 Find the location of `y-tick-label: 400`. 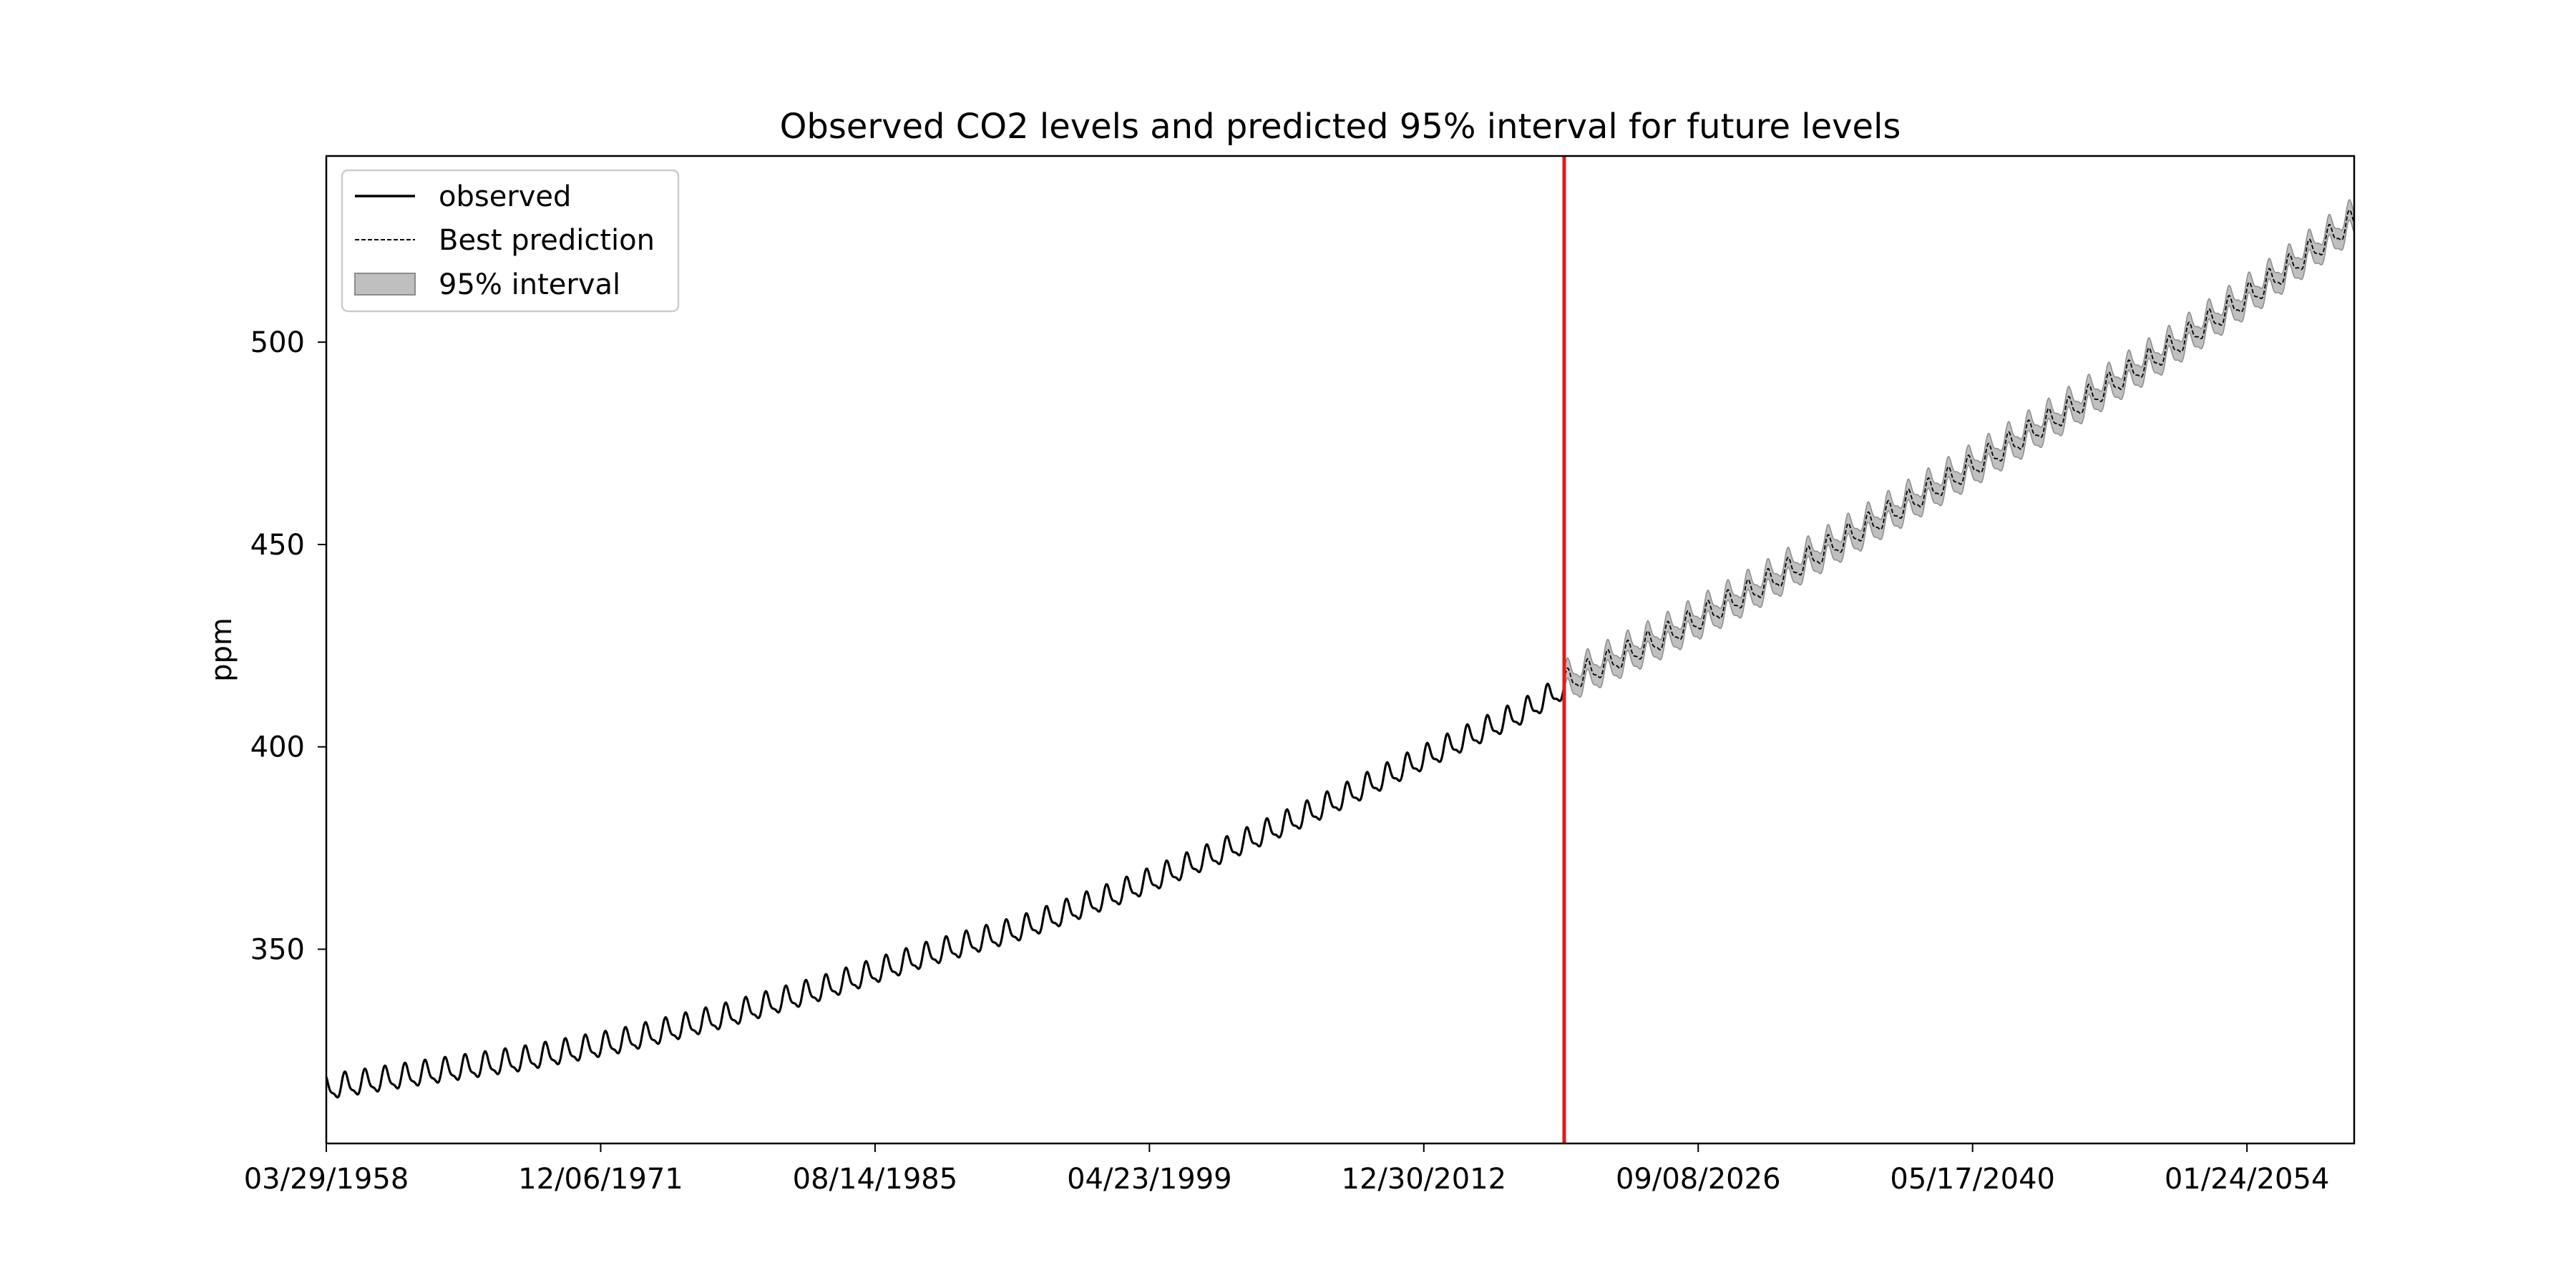

y-tick-label: 400 is located at coordinates (277, 747).